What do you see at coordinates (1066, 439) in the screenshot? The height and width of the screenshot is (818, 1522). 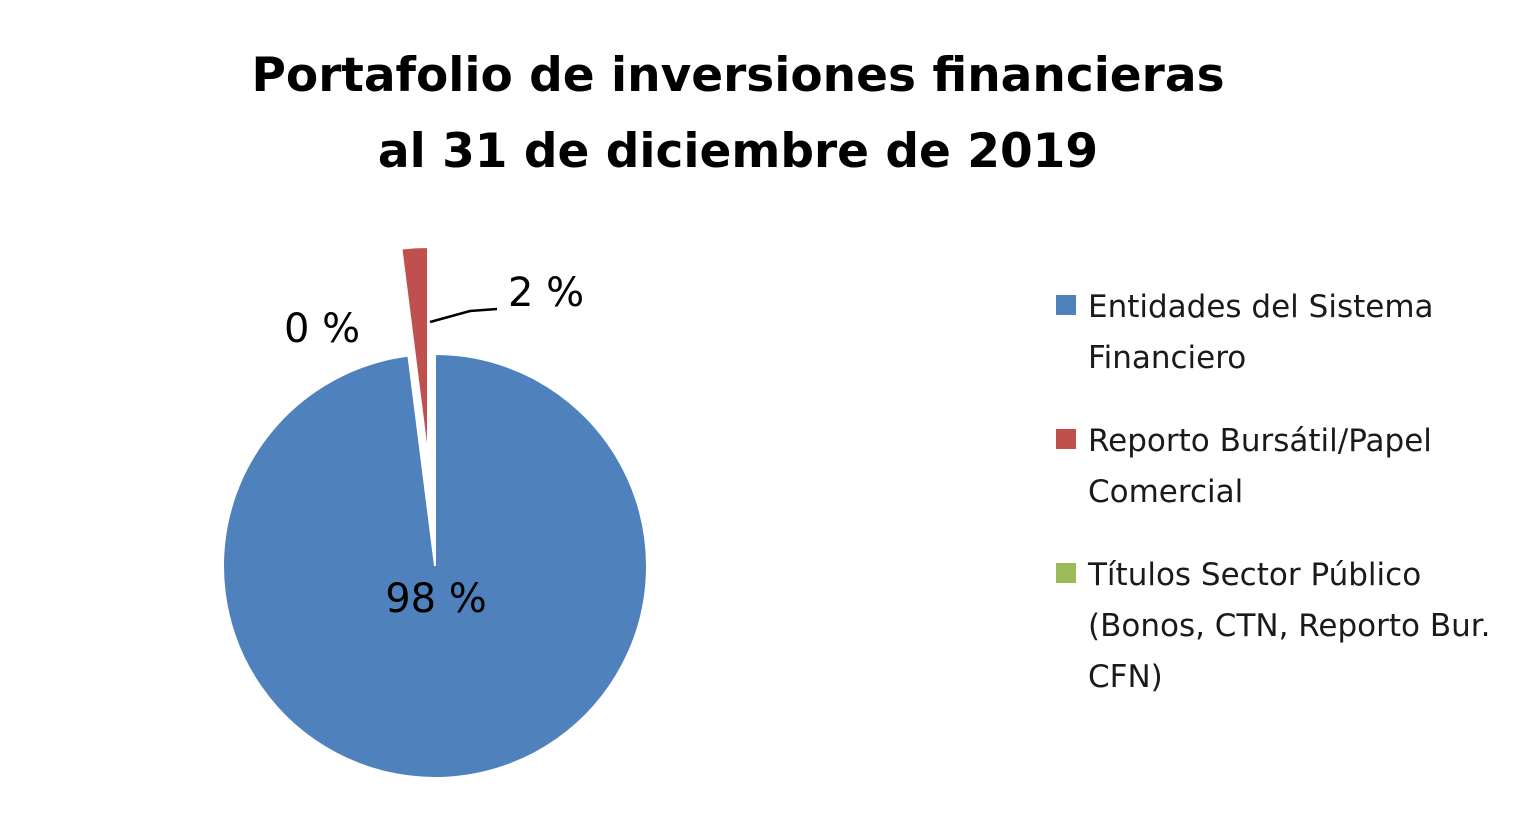 I see `legend-swatch-red` at bounding box center [1066, 439].